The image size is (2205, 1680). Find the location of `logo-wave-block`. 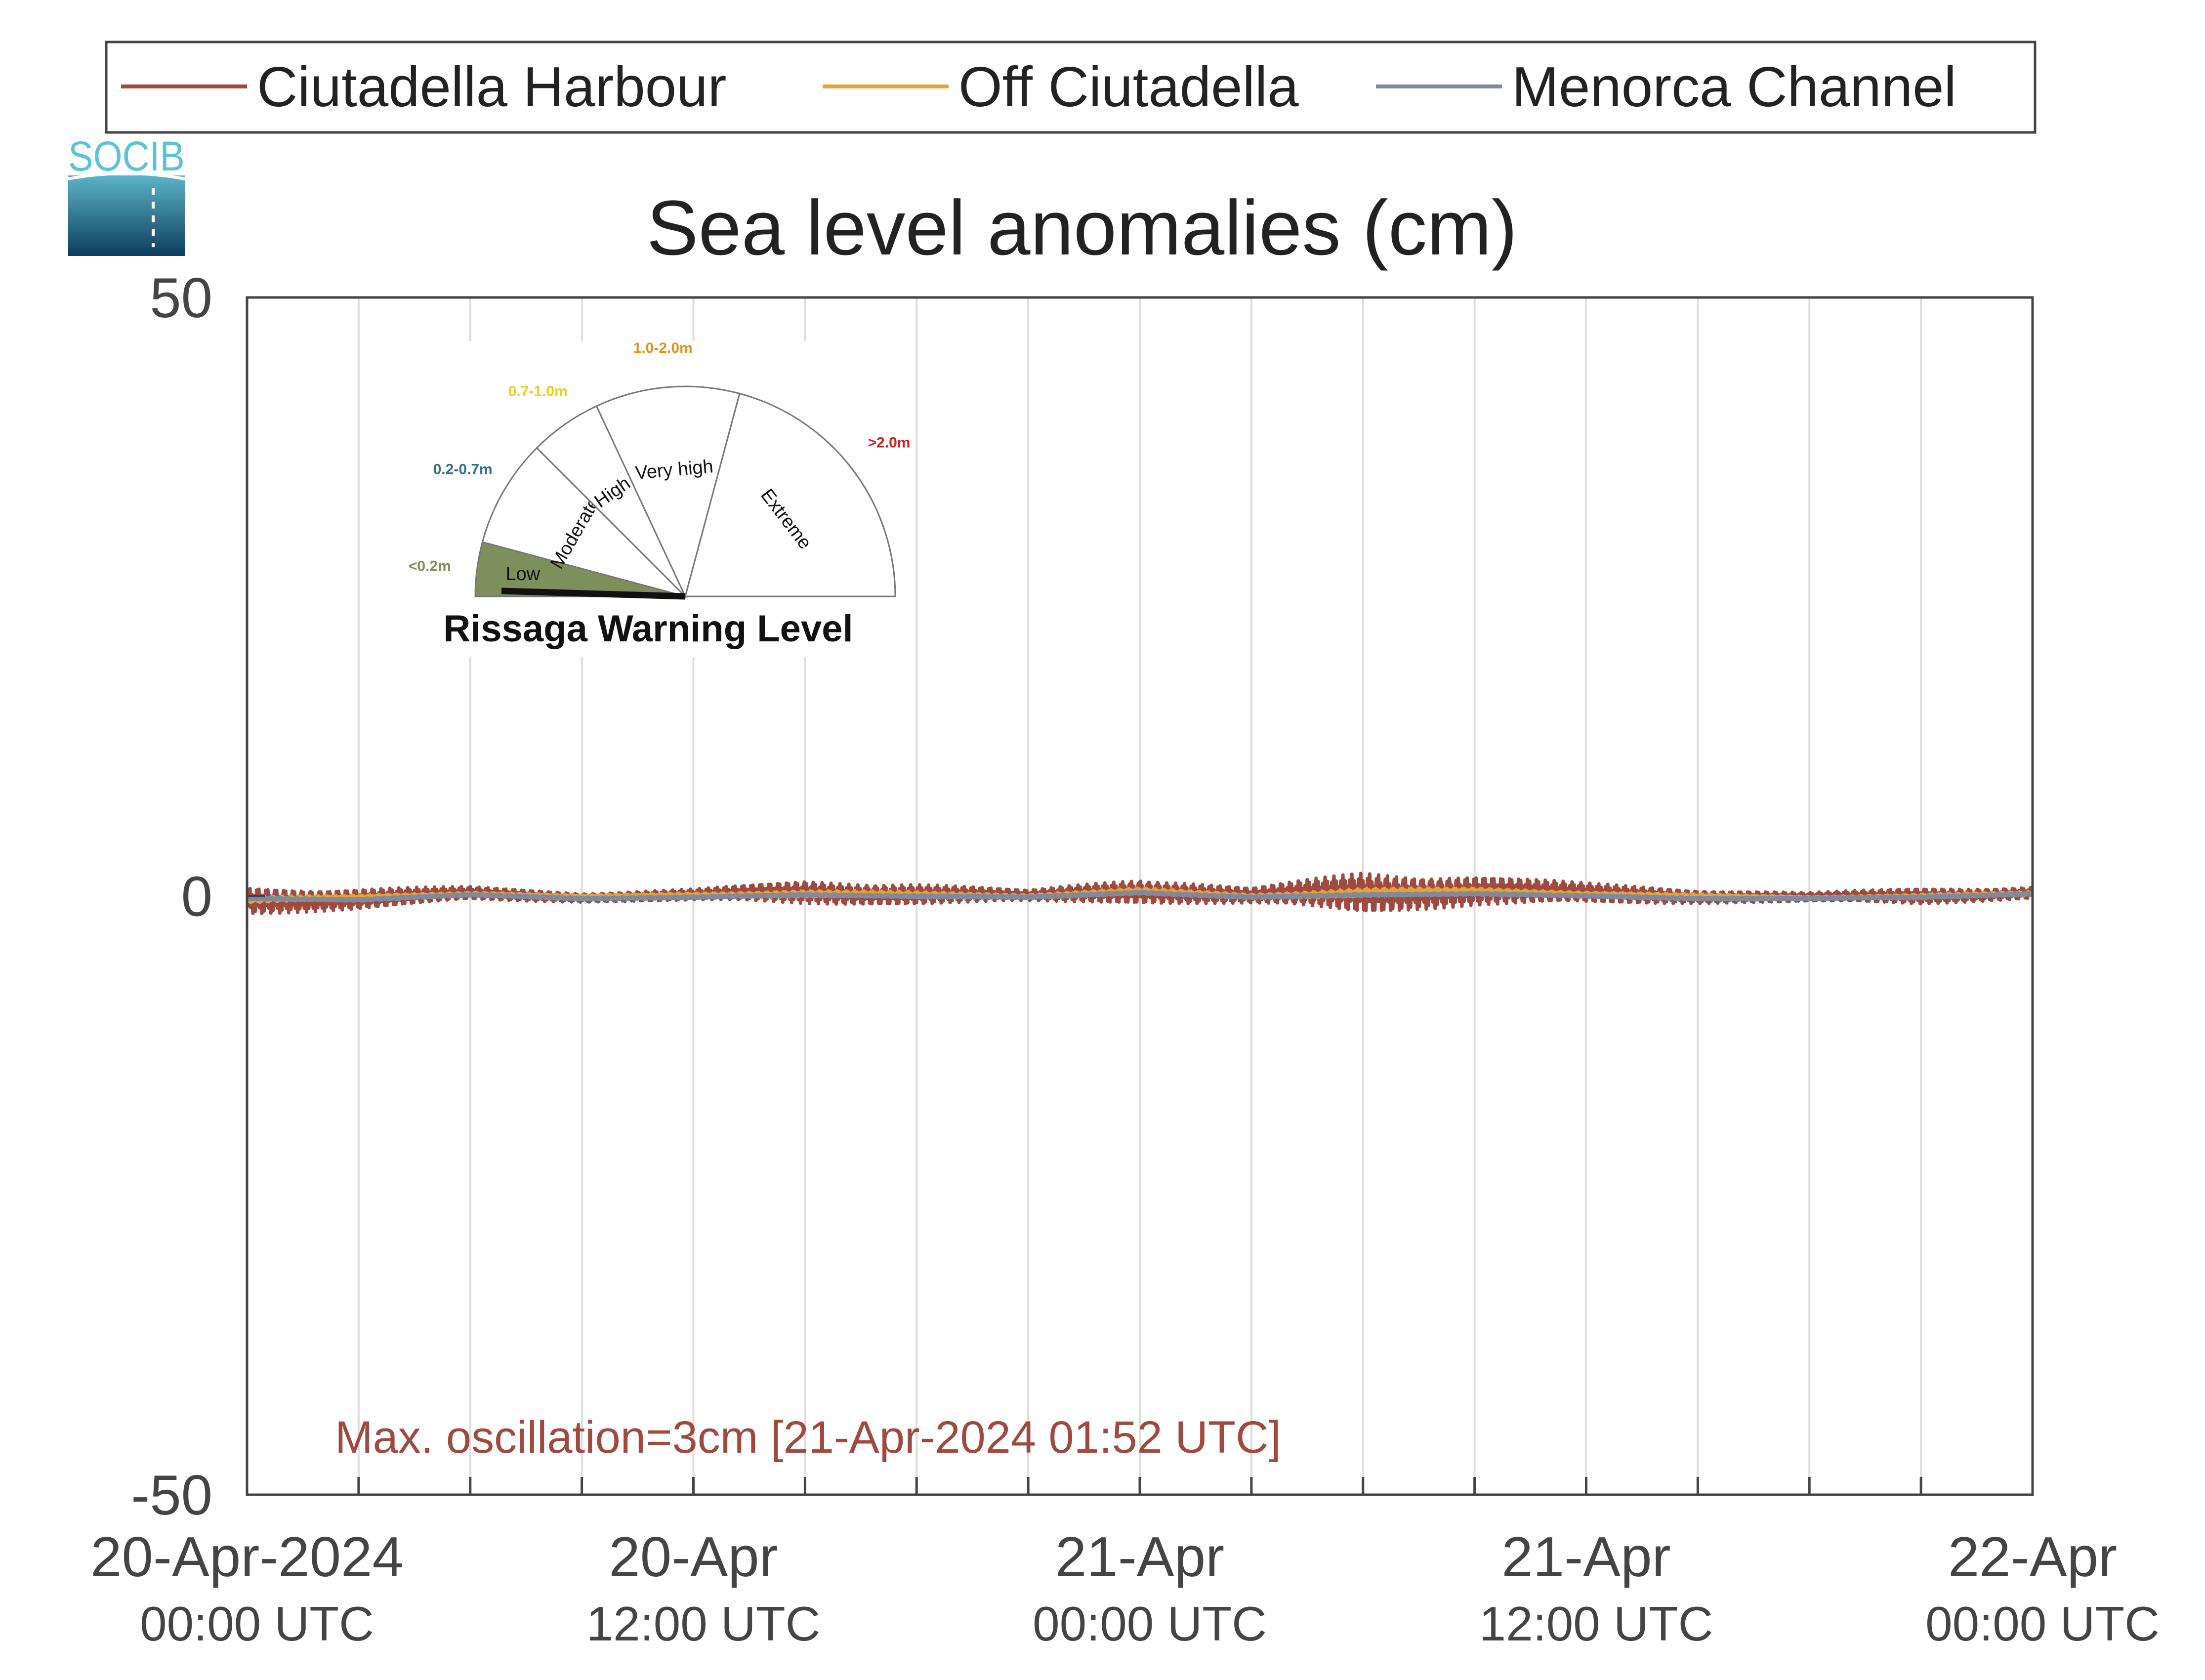

logo-wave-block is located at coordinates (126, 215).